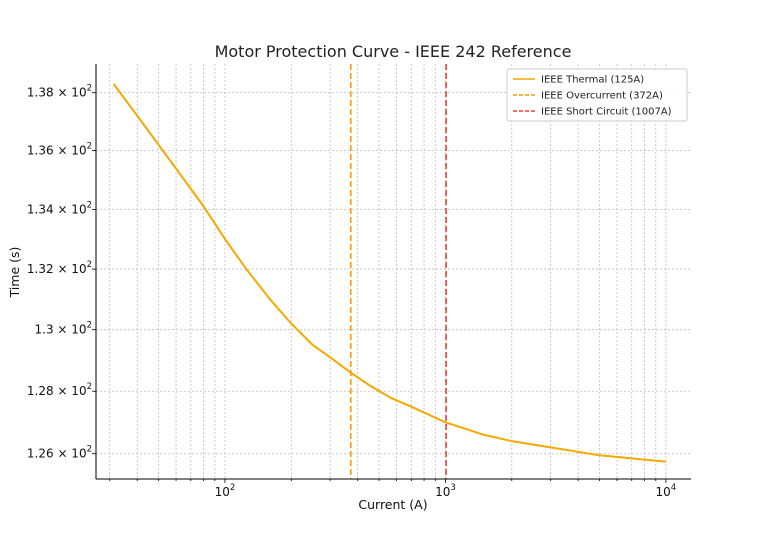 This screenshot has height=538, width=768. Describe the element at coordinates (59, 208) in the screenshot. I see `y-tick-label: 1.34 × 102​` at that location.